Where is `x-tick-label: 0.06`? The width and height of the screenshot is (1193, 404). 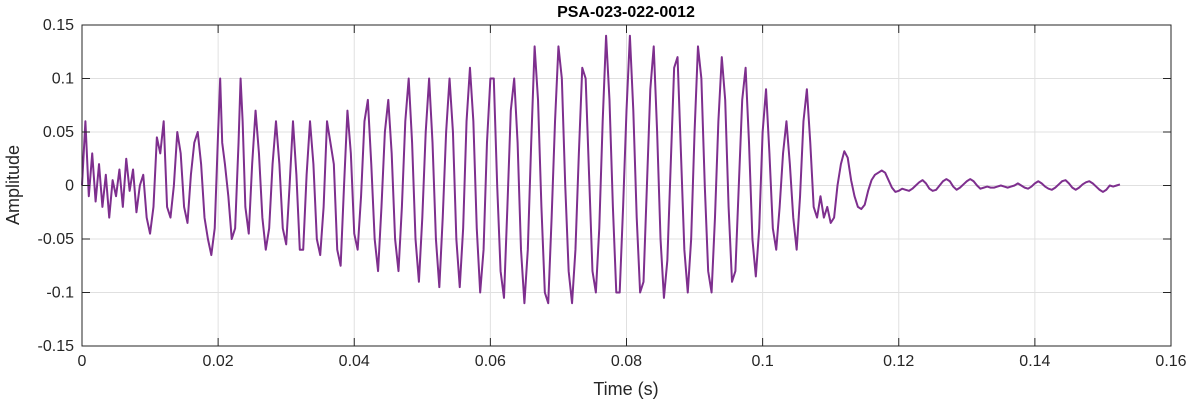
x-tick-label: 0.06 is located at coordinates (490, 361).